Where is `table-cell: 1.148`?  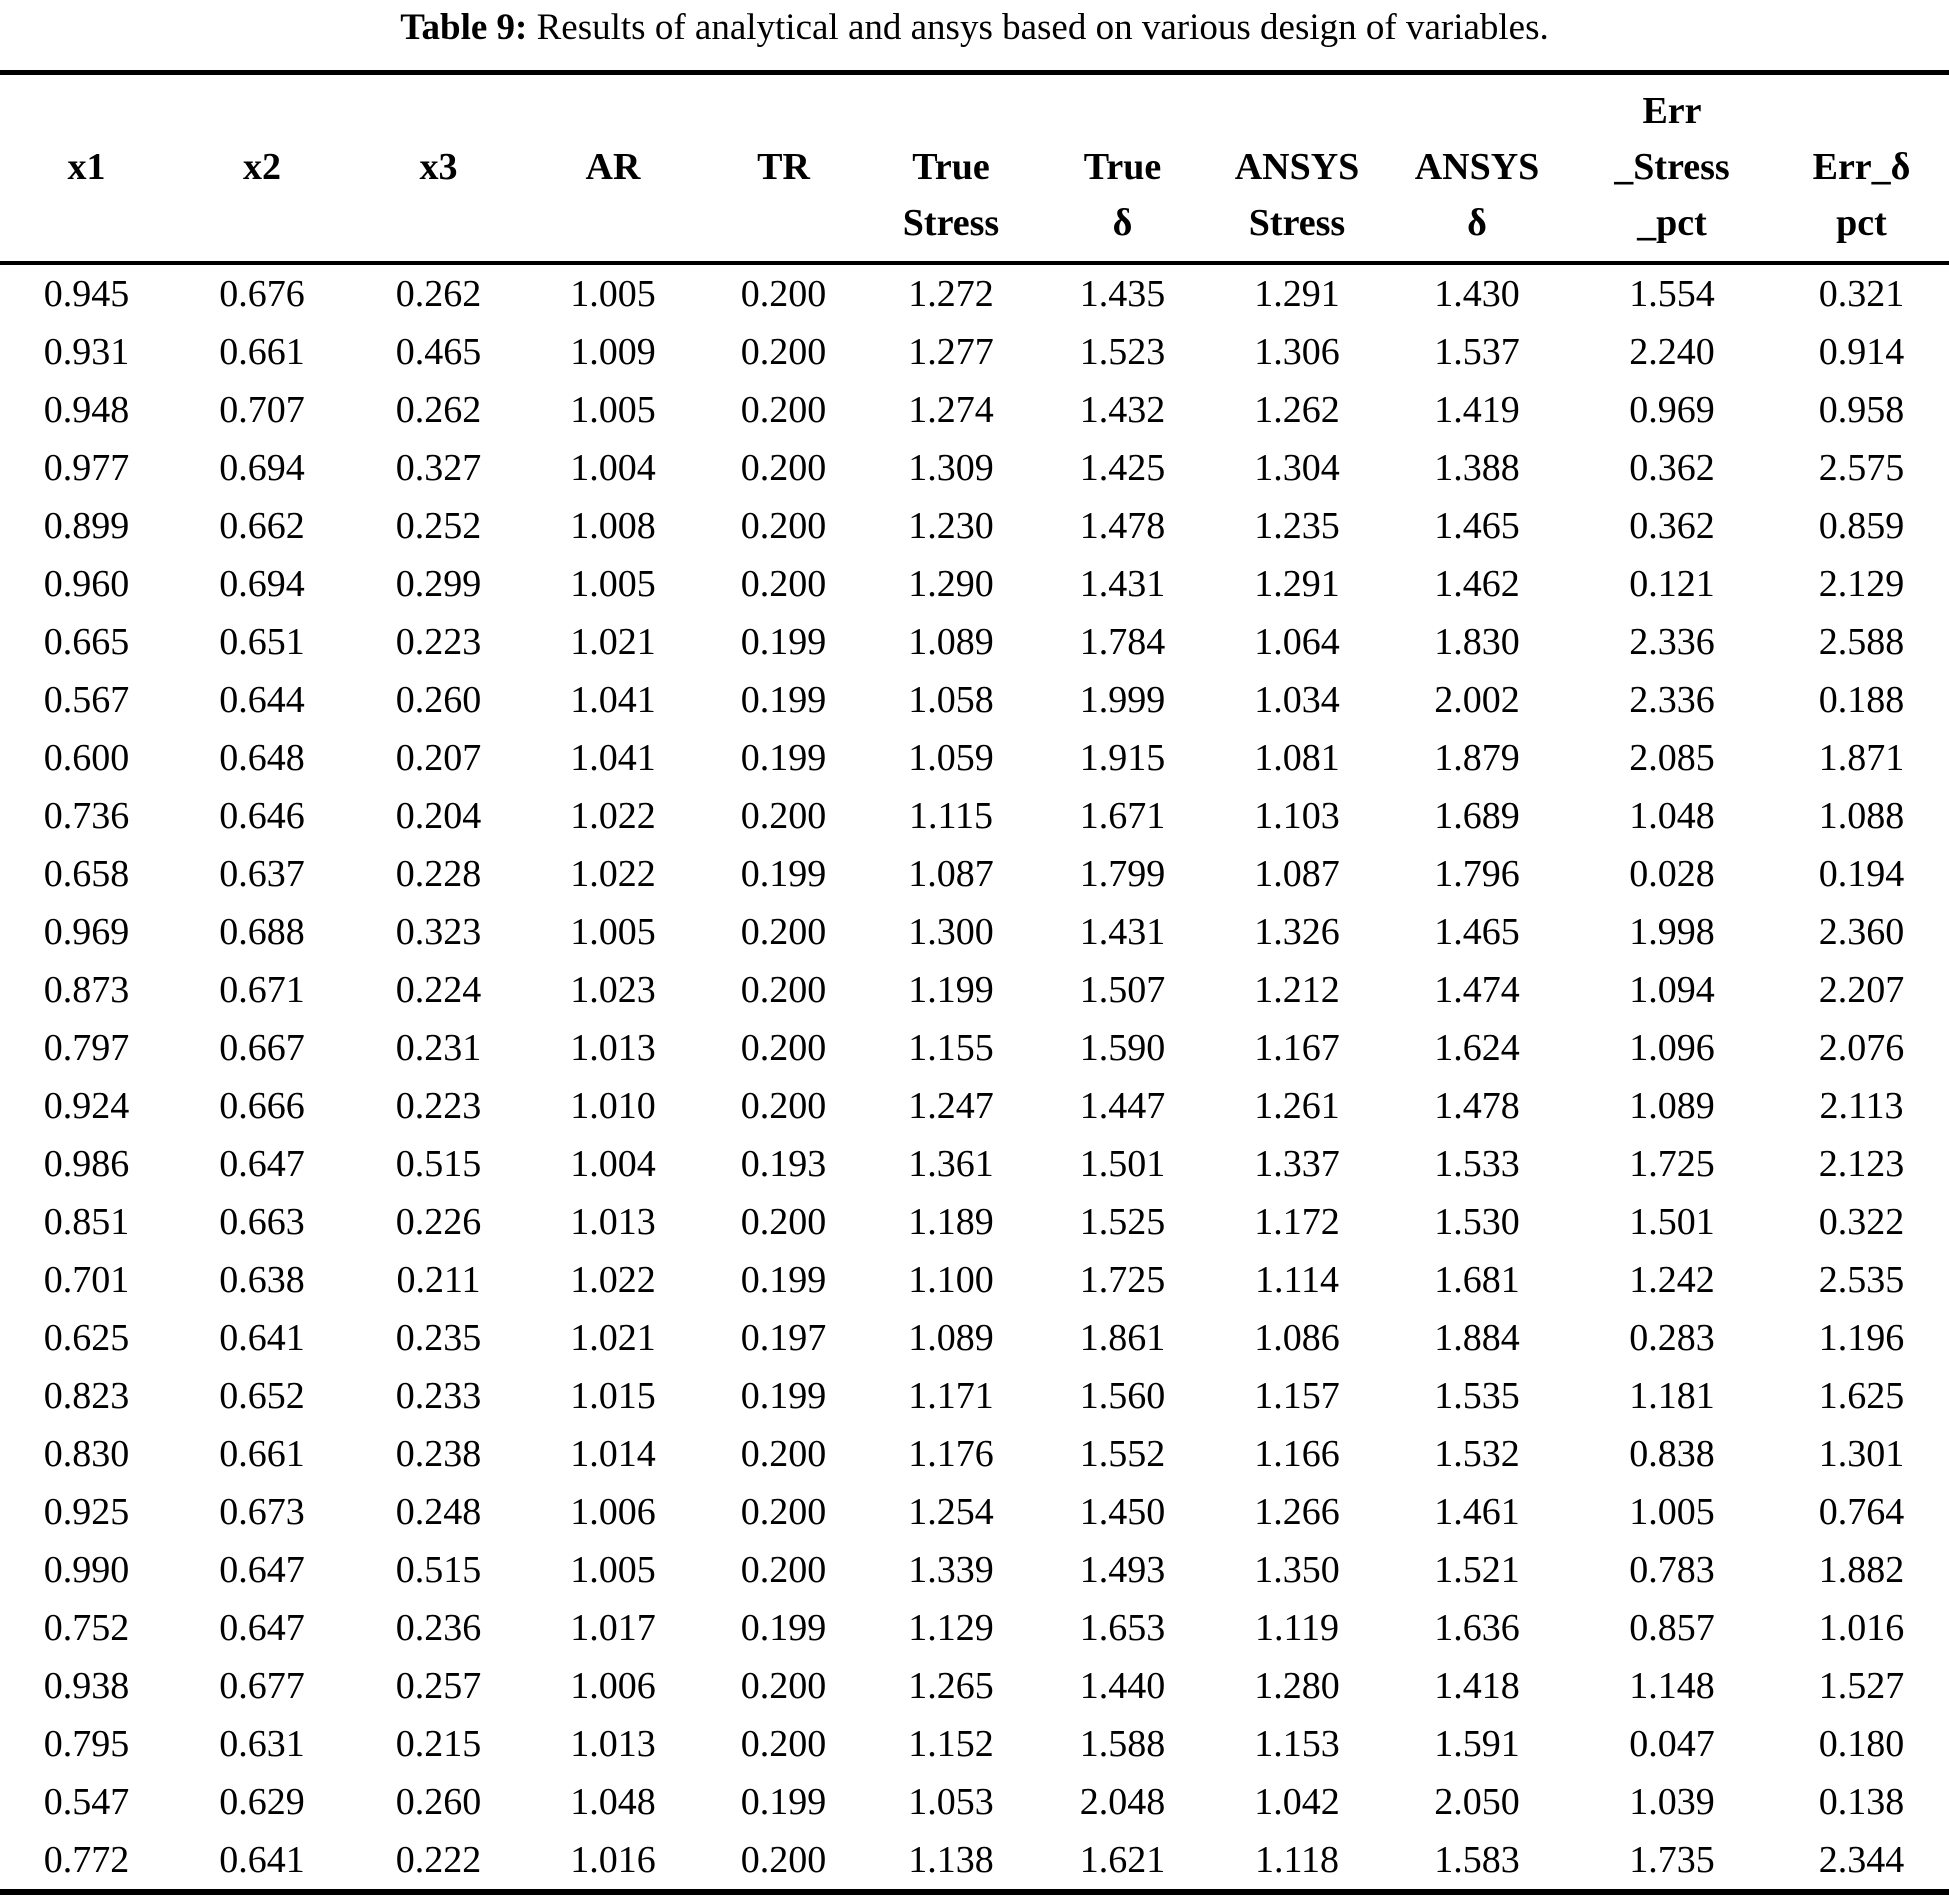 table-cell: 1.148 is located at coordinates (1672, 1686).